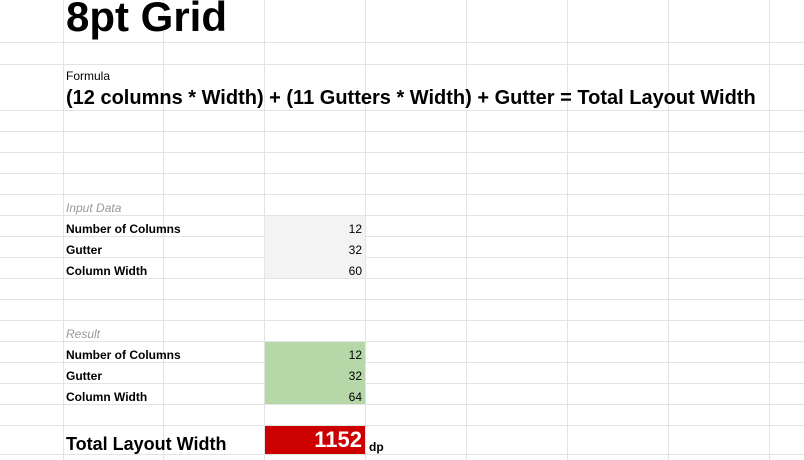  What do you see at coordinates (355, 355) in the screenshot?
I see `result-value-columns: 12` at bounding box center [355, 355].